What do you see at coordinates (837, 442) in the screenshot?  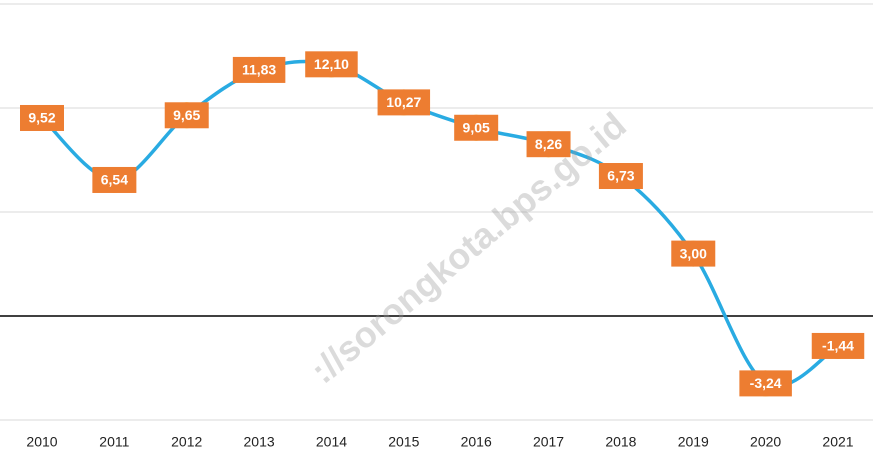 I see `x-tick-label: 2021` at bounding box center [837, 442].